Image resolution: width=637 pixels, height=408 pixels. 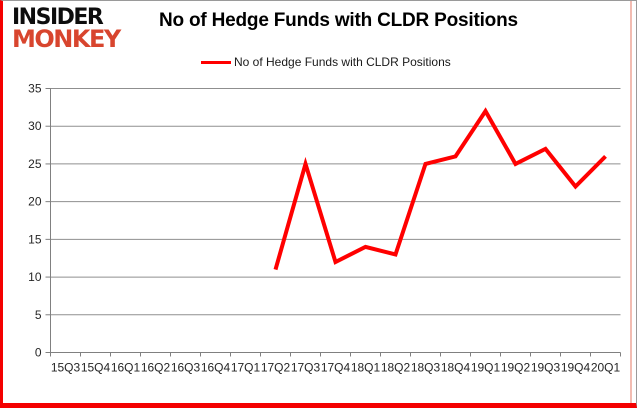 What do you see at coordinates (216, 62) in the screenshot?
I see `legend-line-swatch` at bounding box center [216, 62].